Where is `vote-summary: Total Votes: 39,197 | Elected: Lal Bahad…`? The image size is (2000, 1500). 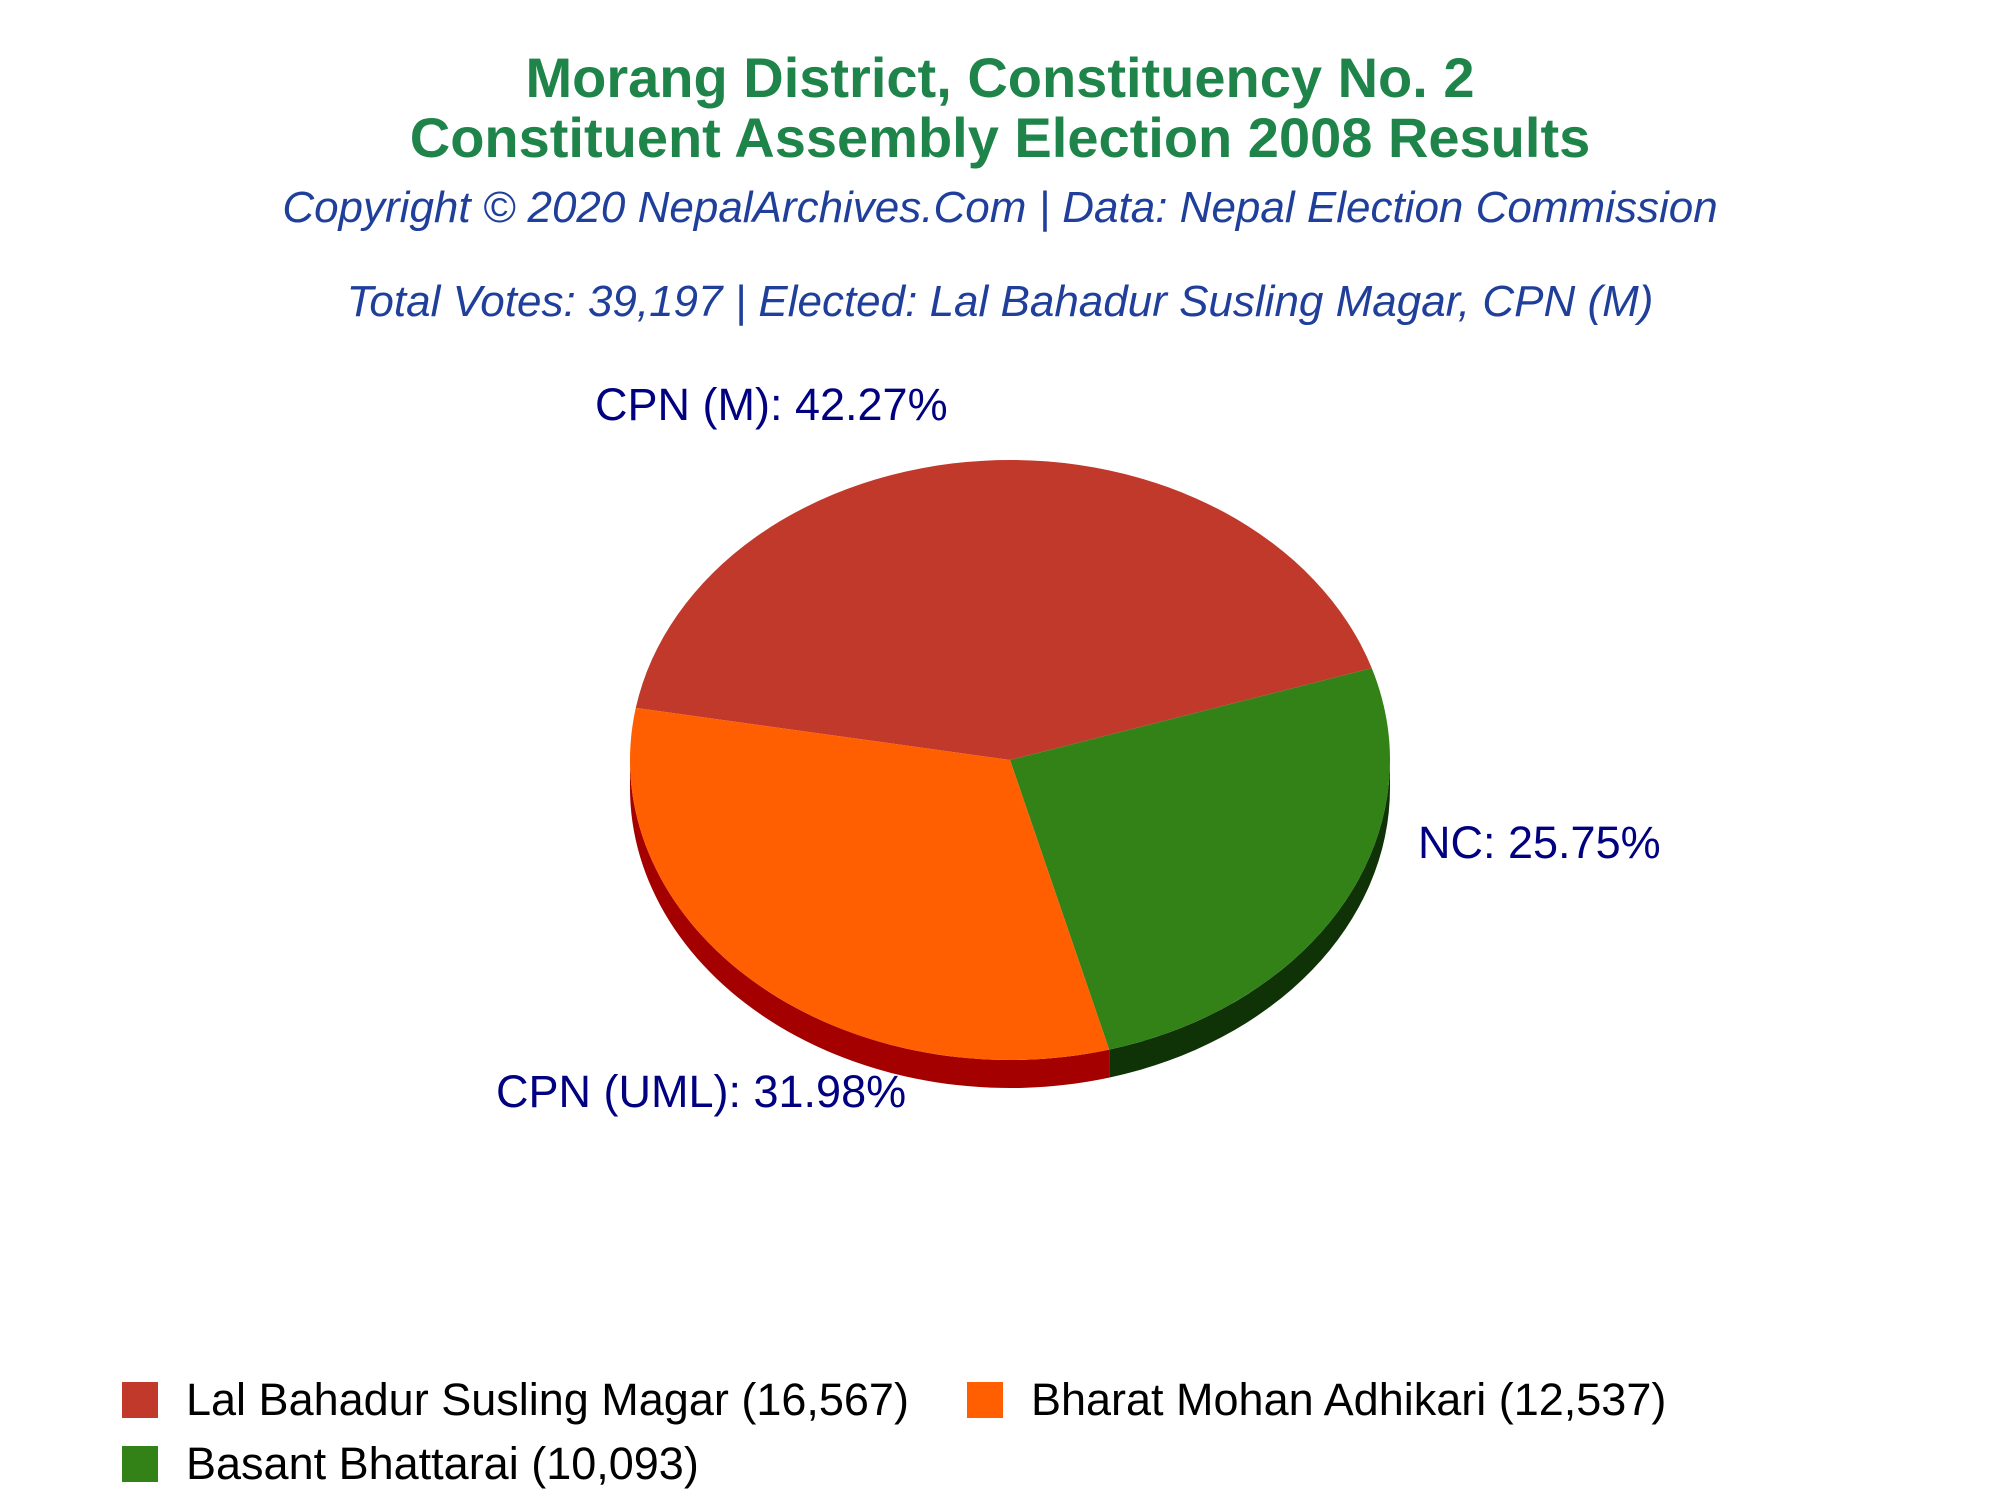 vote-summary: Total Votes: 39,197 | Elected: Lal Bahad… is located at coordinates (1000, 301).